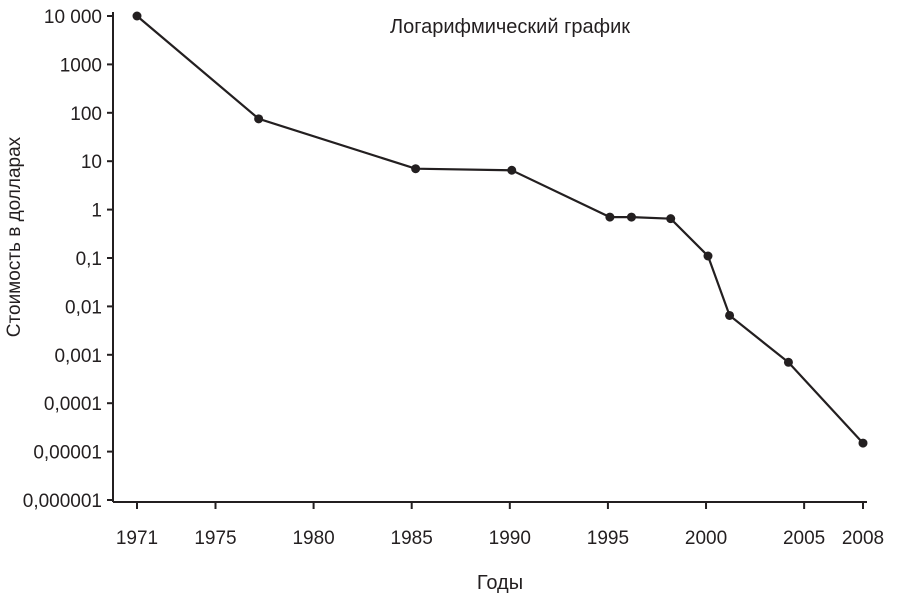 The image size is (900, 597). What do you see at coordinates (608, 538) in the screenshot?
I see `x-tick-label: 1995` at bounding box center [608, 538].